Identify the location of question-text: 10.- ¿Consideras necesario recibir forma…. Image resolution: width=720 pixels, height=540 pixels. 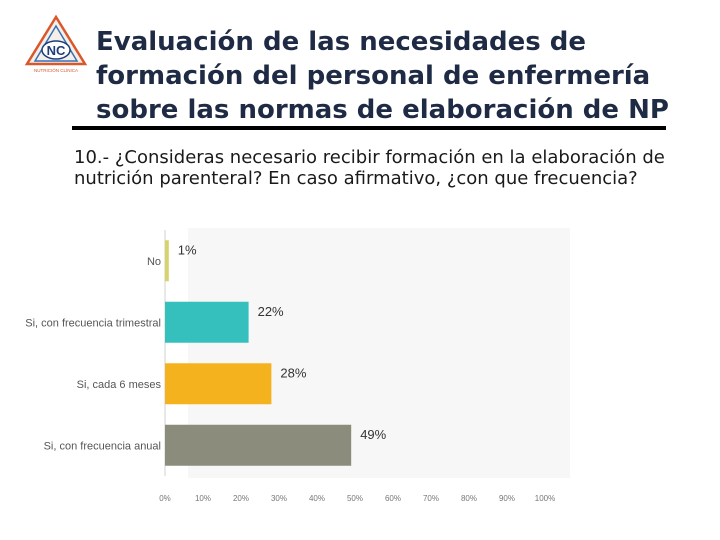
(369, 168).